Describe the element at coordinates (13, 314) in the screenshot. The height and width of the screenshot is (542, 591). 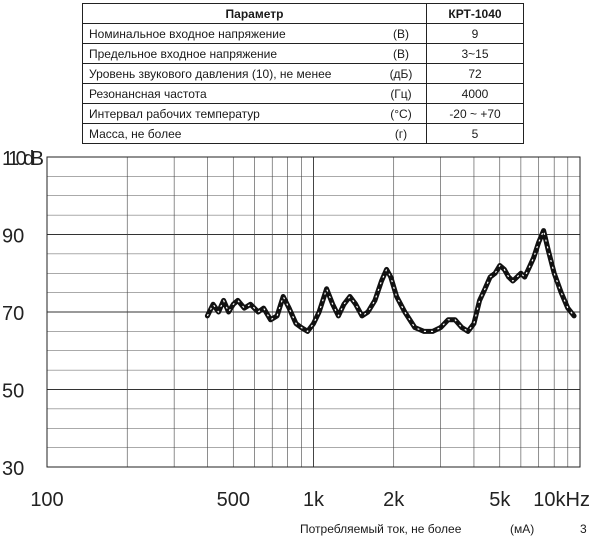
I see `y-tick-label: 70` at that location.